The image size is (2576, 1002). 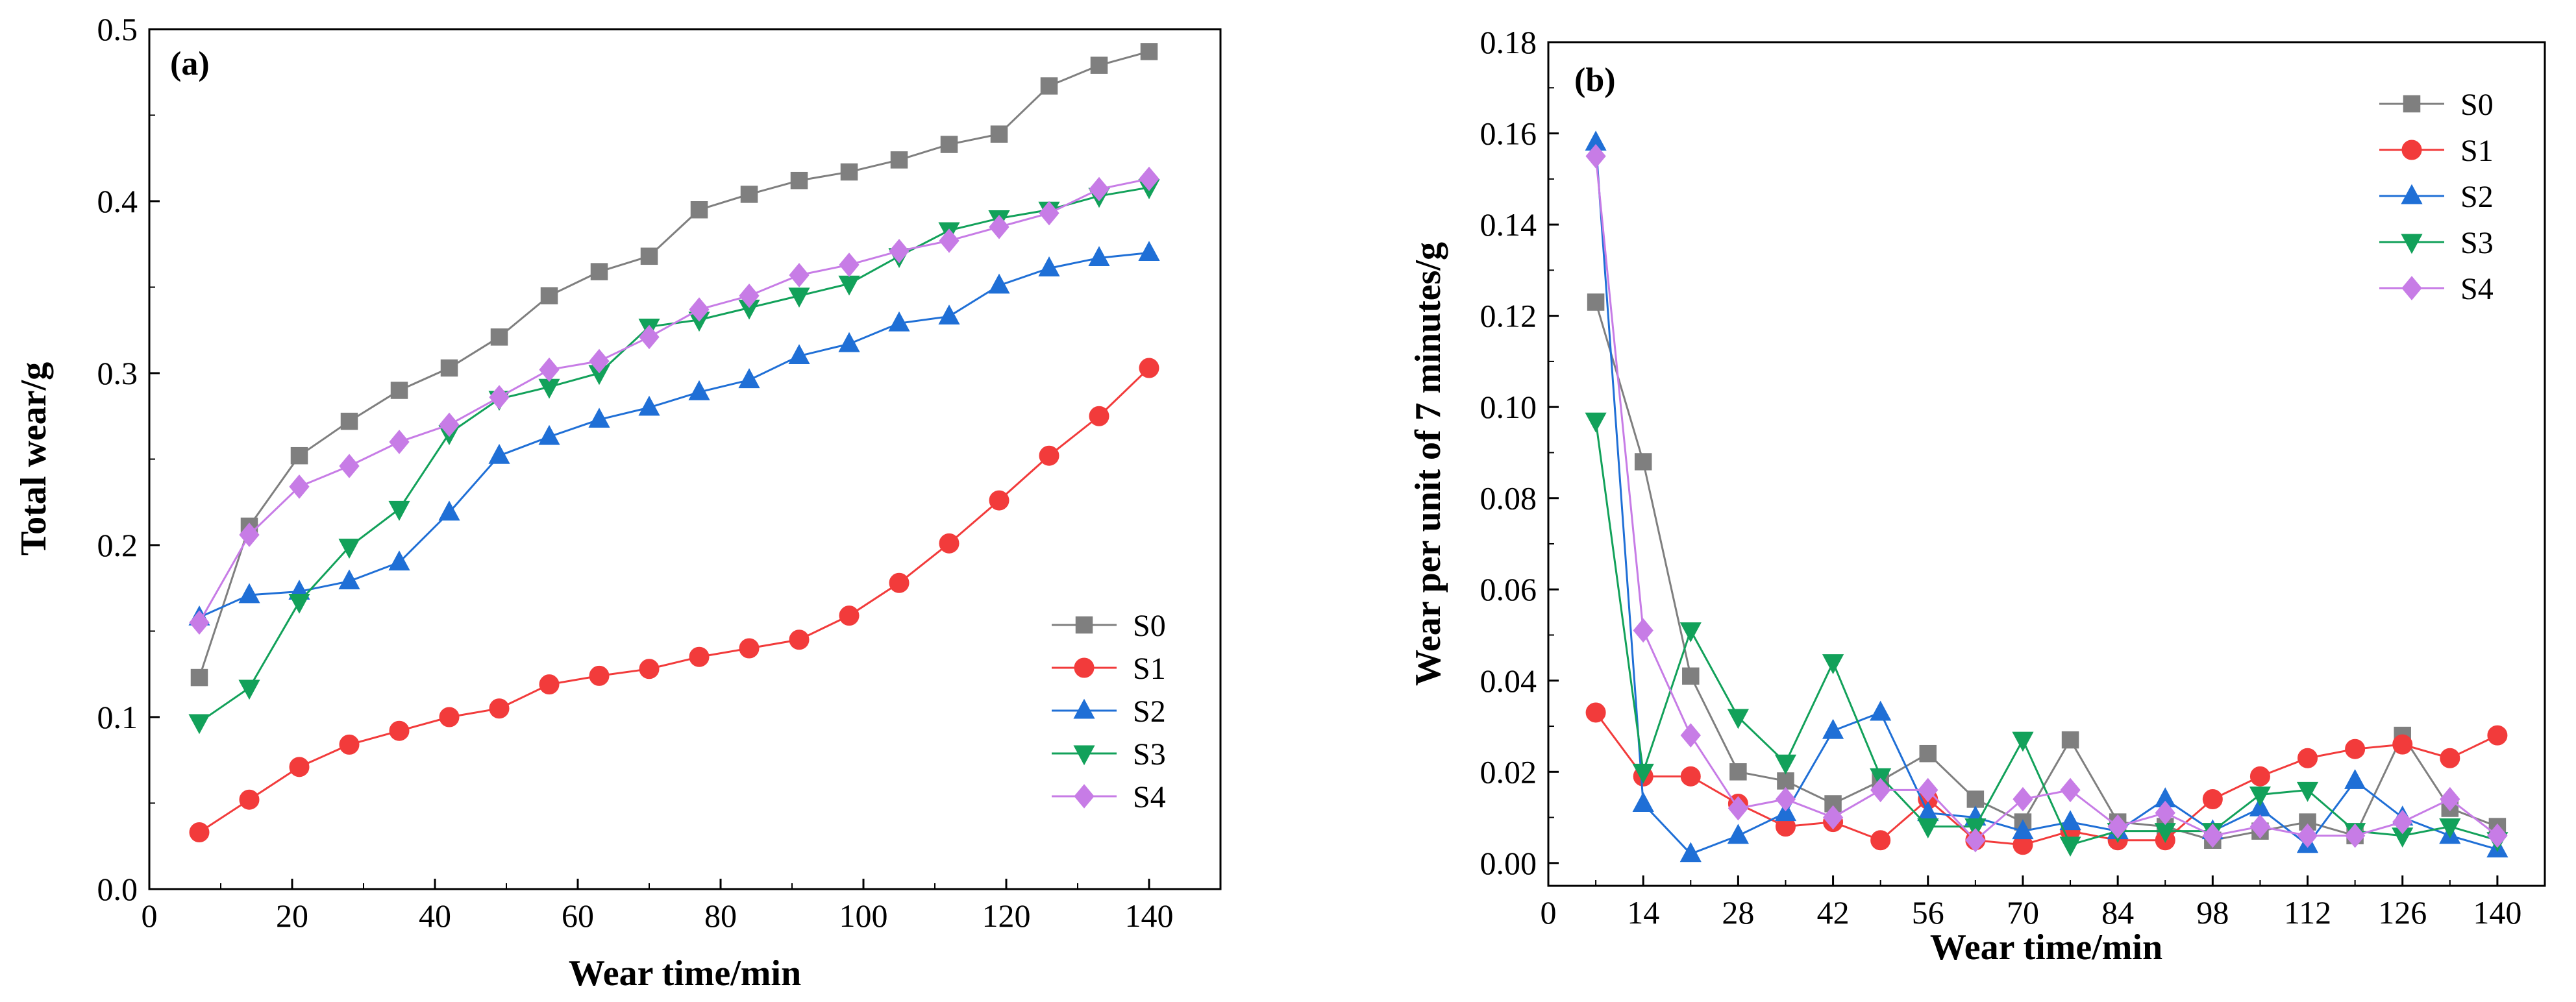 I want to click on legend-label: S0, so click(x=2477, y=105).